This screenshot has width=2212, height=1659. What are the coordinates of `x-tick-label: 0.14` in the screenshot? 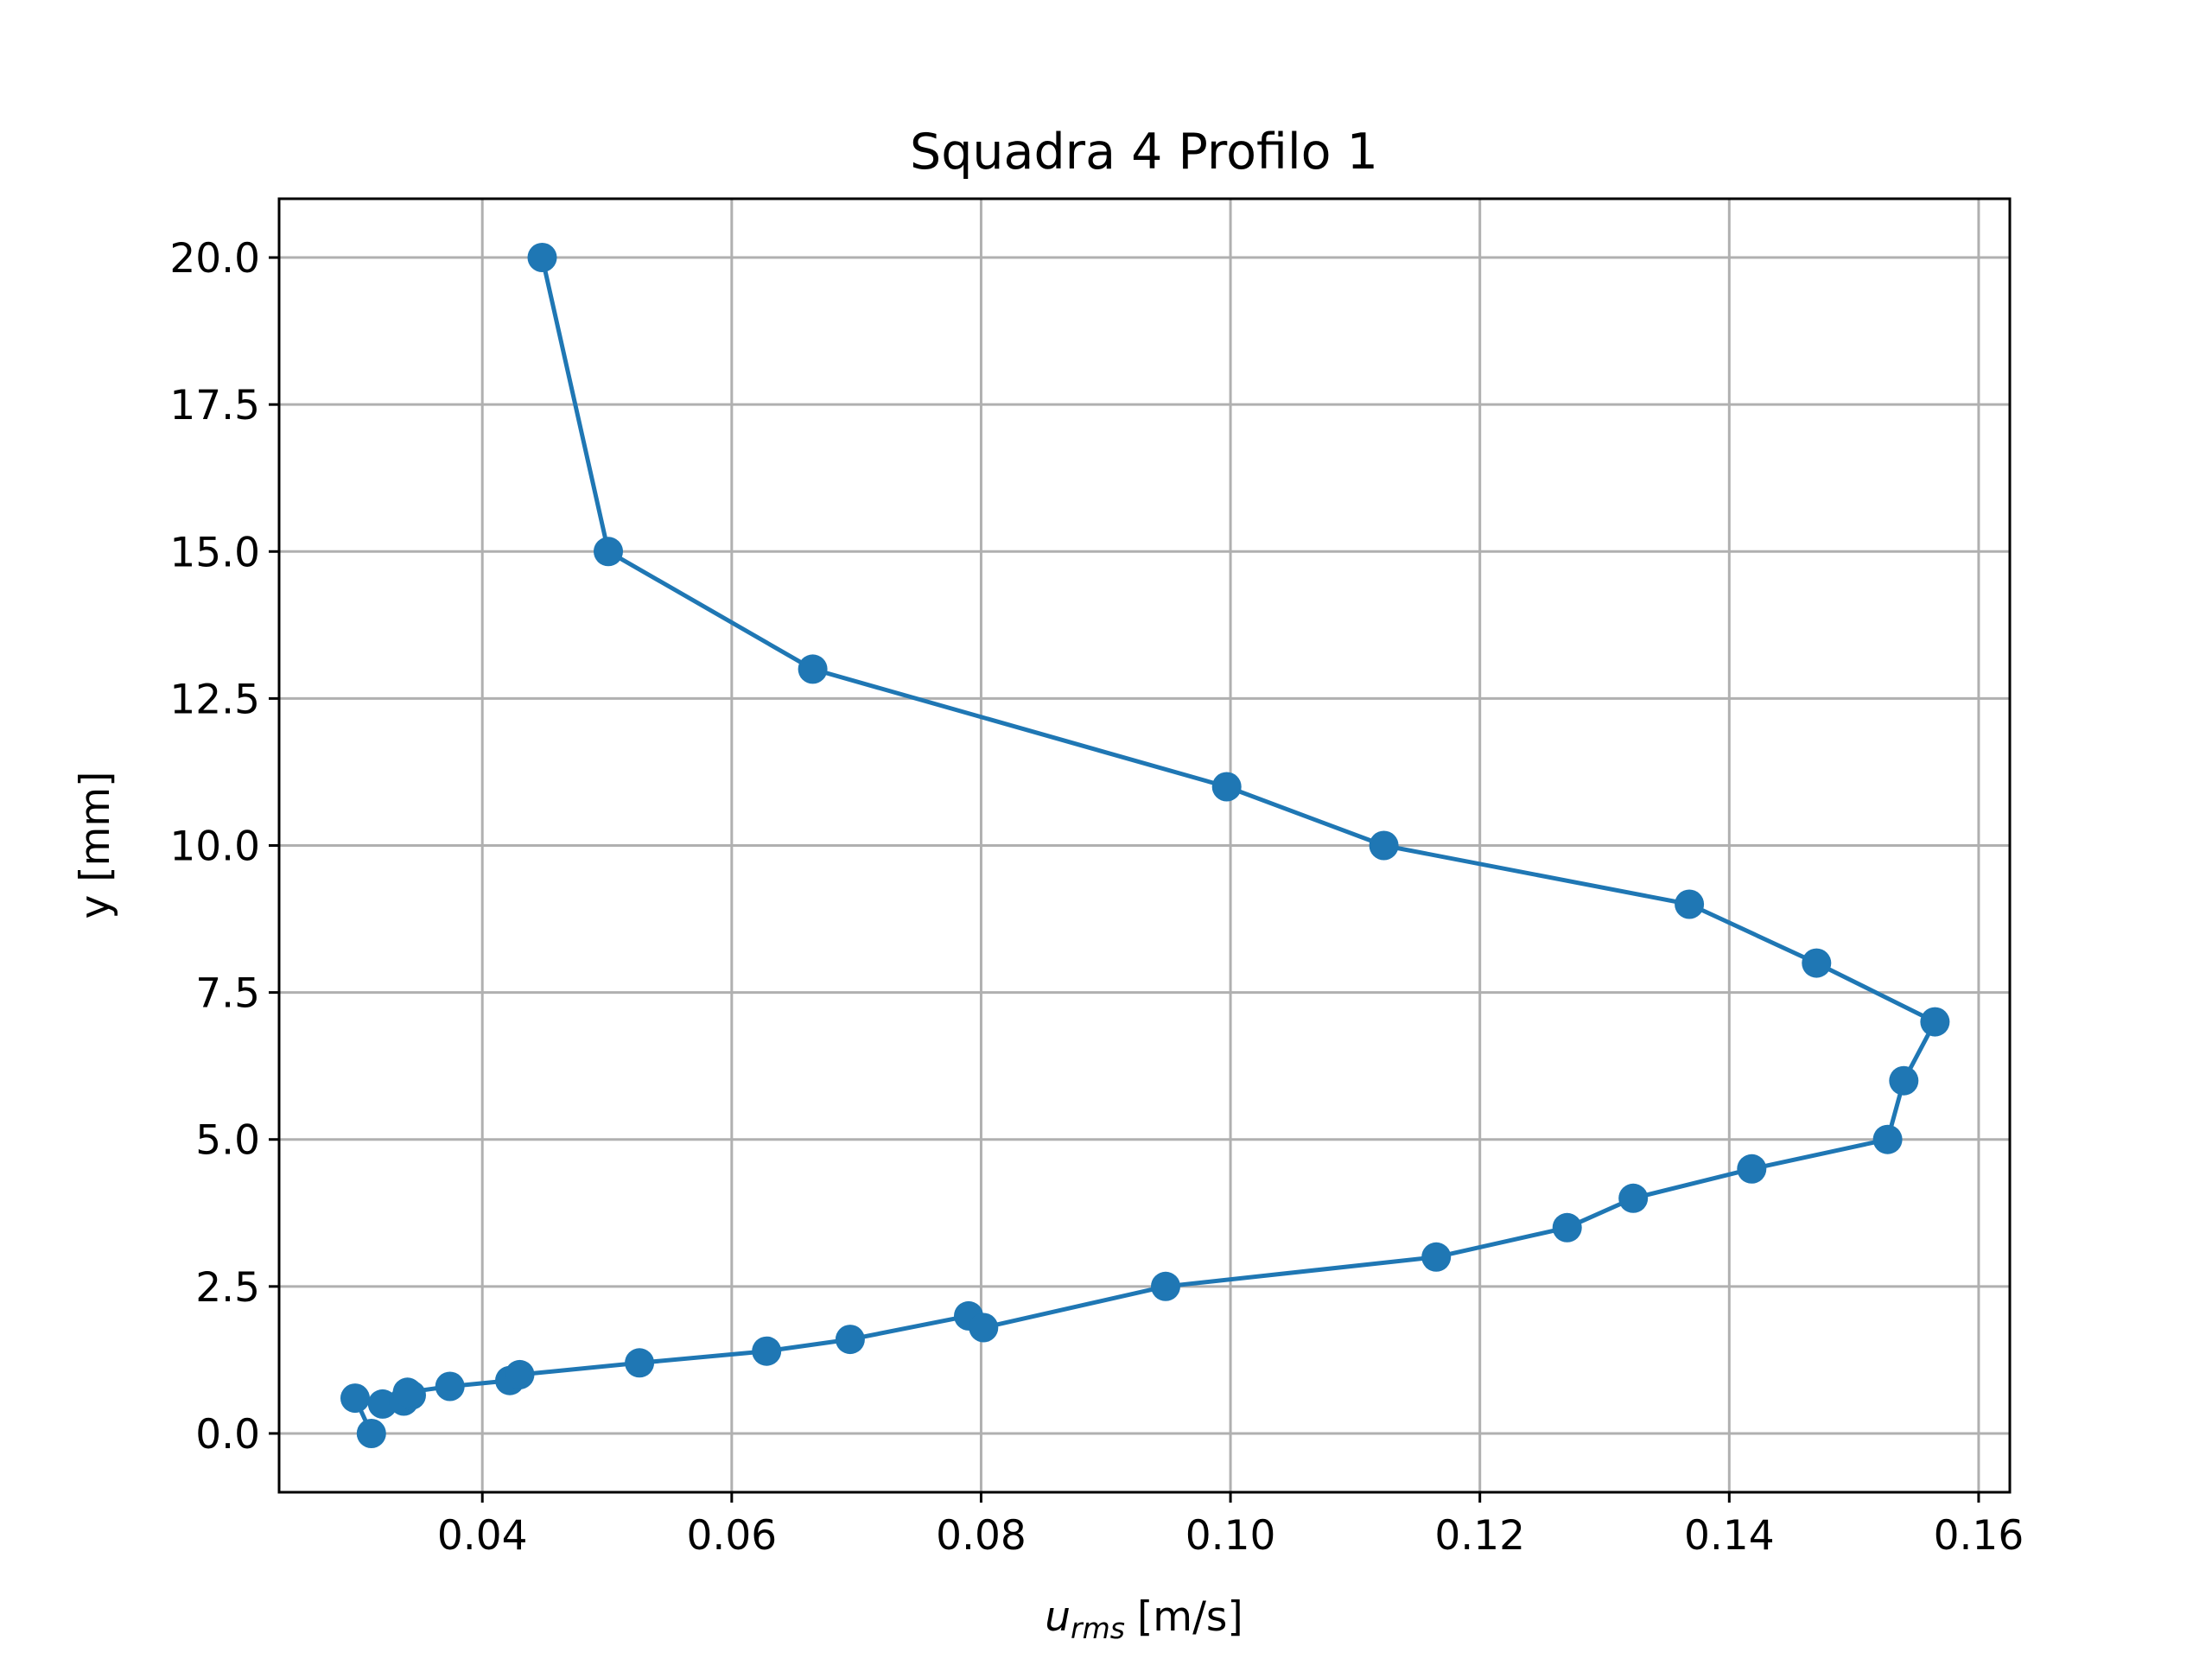 It's located at (1729, 1536).